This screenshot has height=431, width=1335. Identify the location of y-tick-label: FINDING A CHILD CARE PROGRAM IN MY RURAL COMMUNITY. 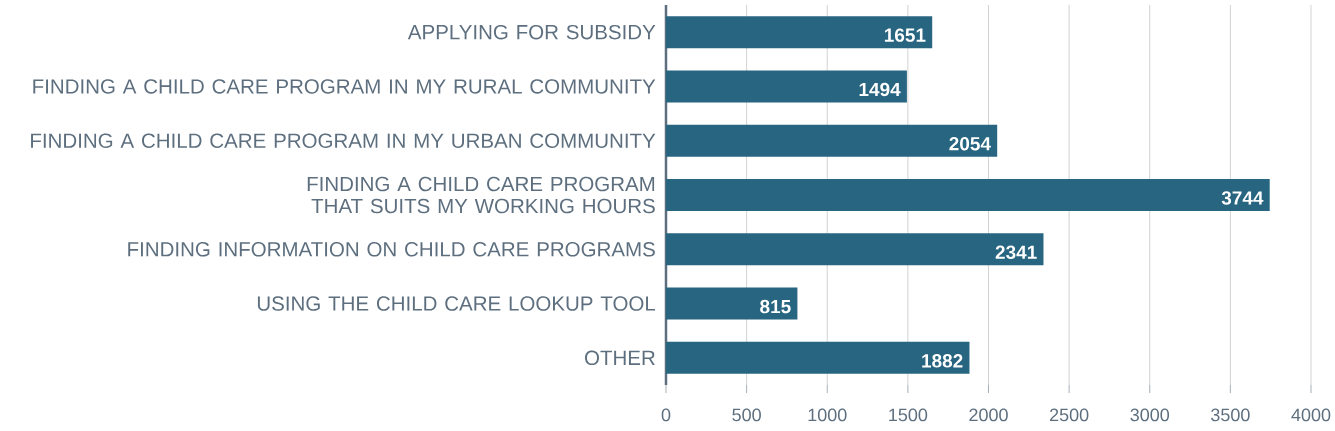
(344, 86).